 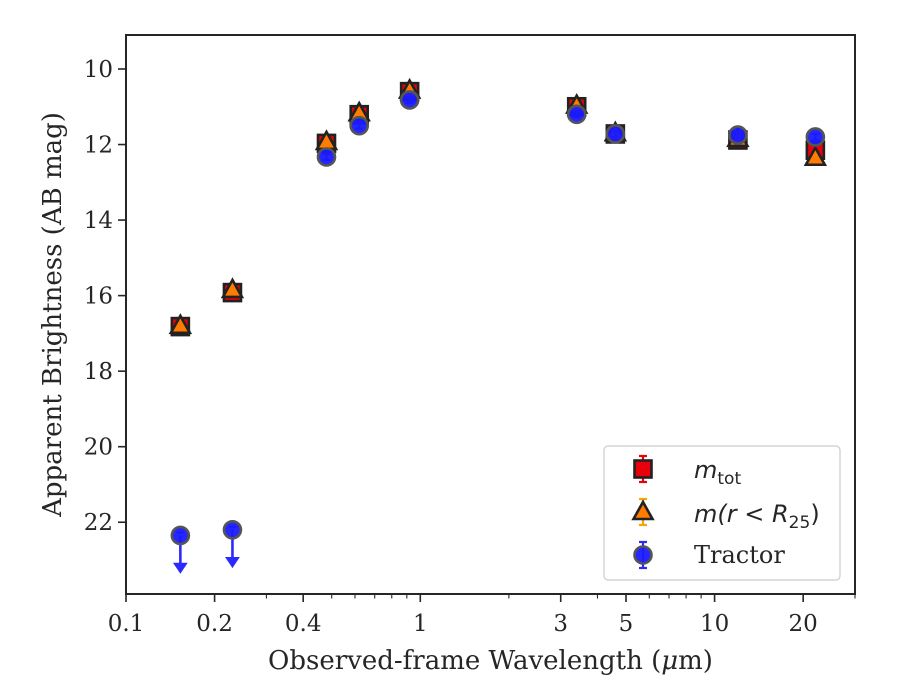 I want to click on legend-marker-tractor, so click(x=643, y=555).